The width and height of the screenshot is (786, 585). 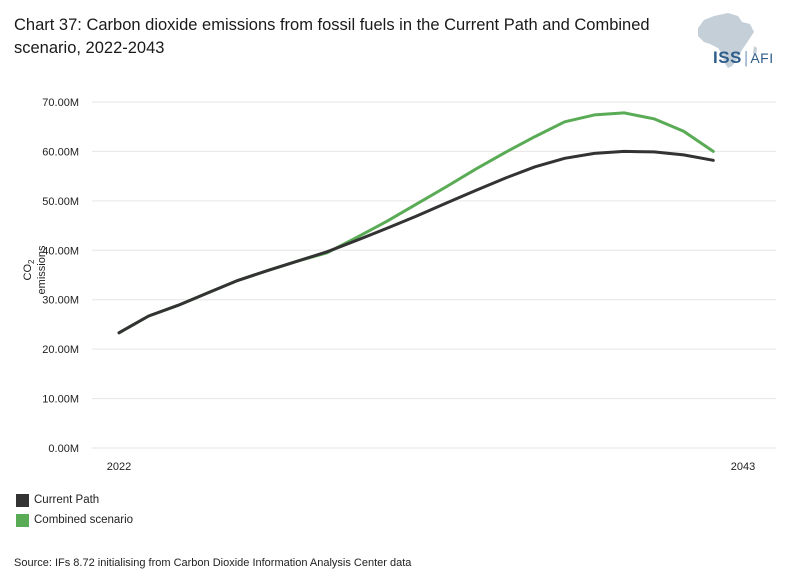 I want to click on legend-label-combined-scenario: Combined scenario, so click(x=84, y=520).